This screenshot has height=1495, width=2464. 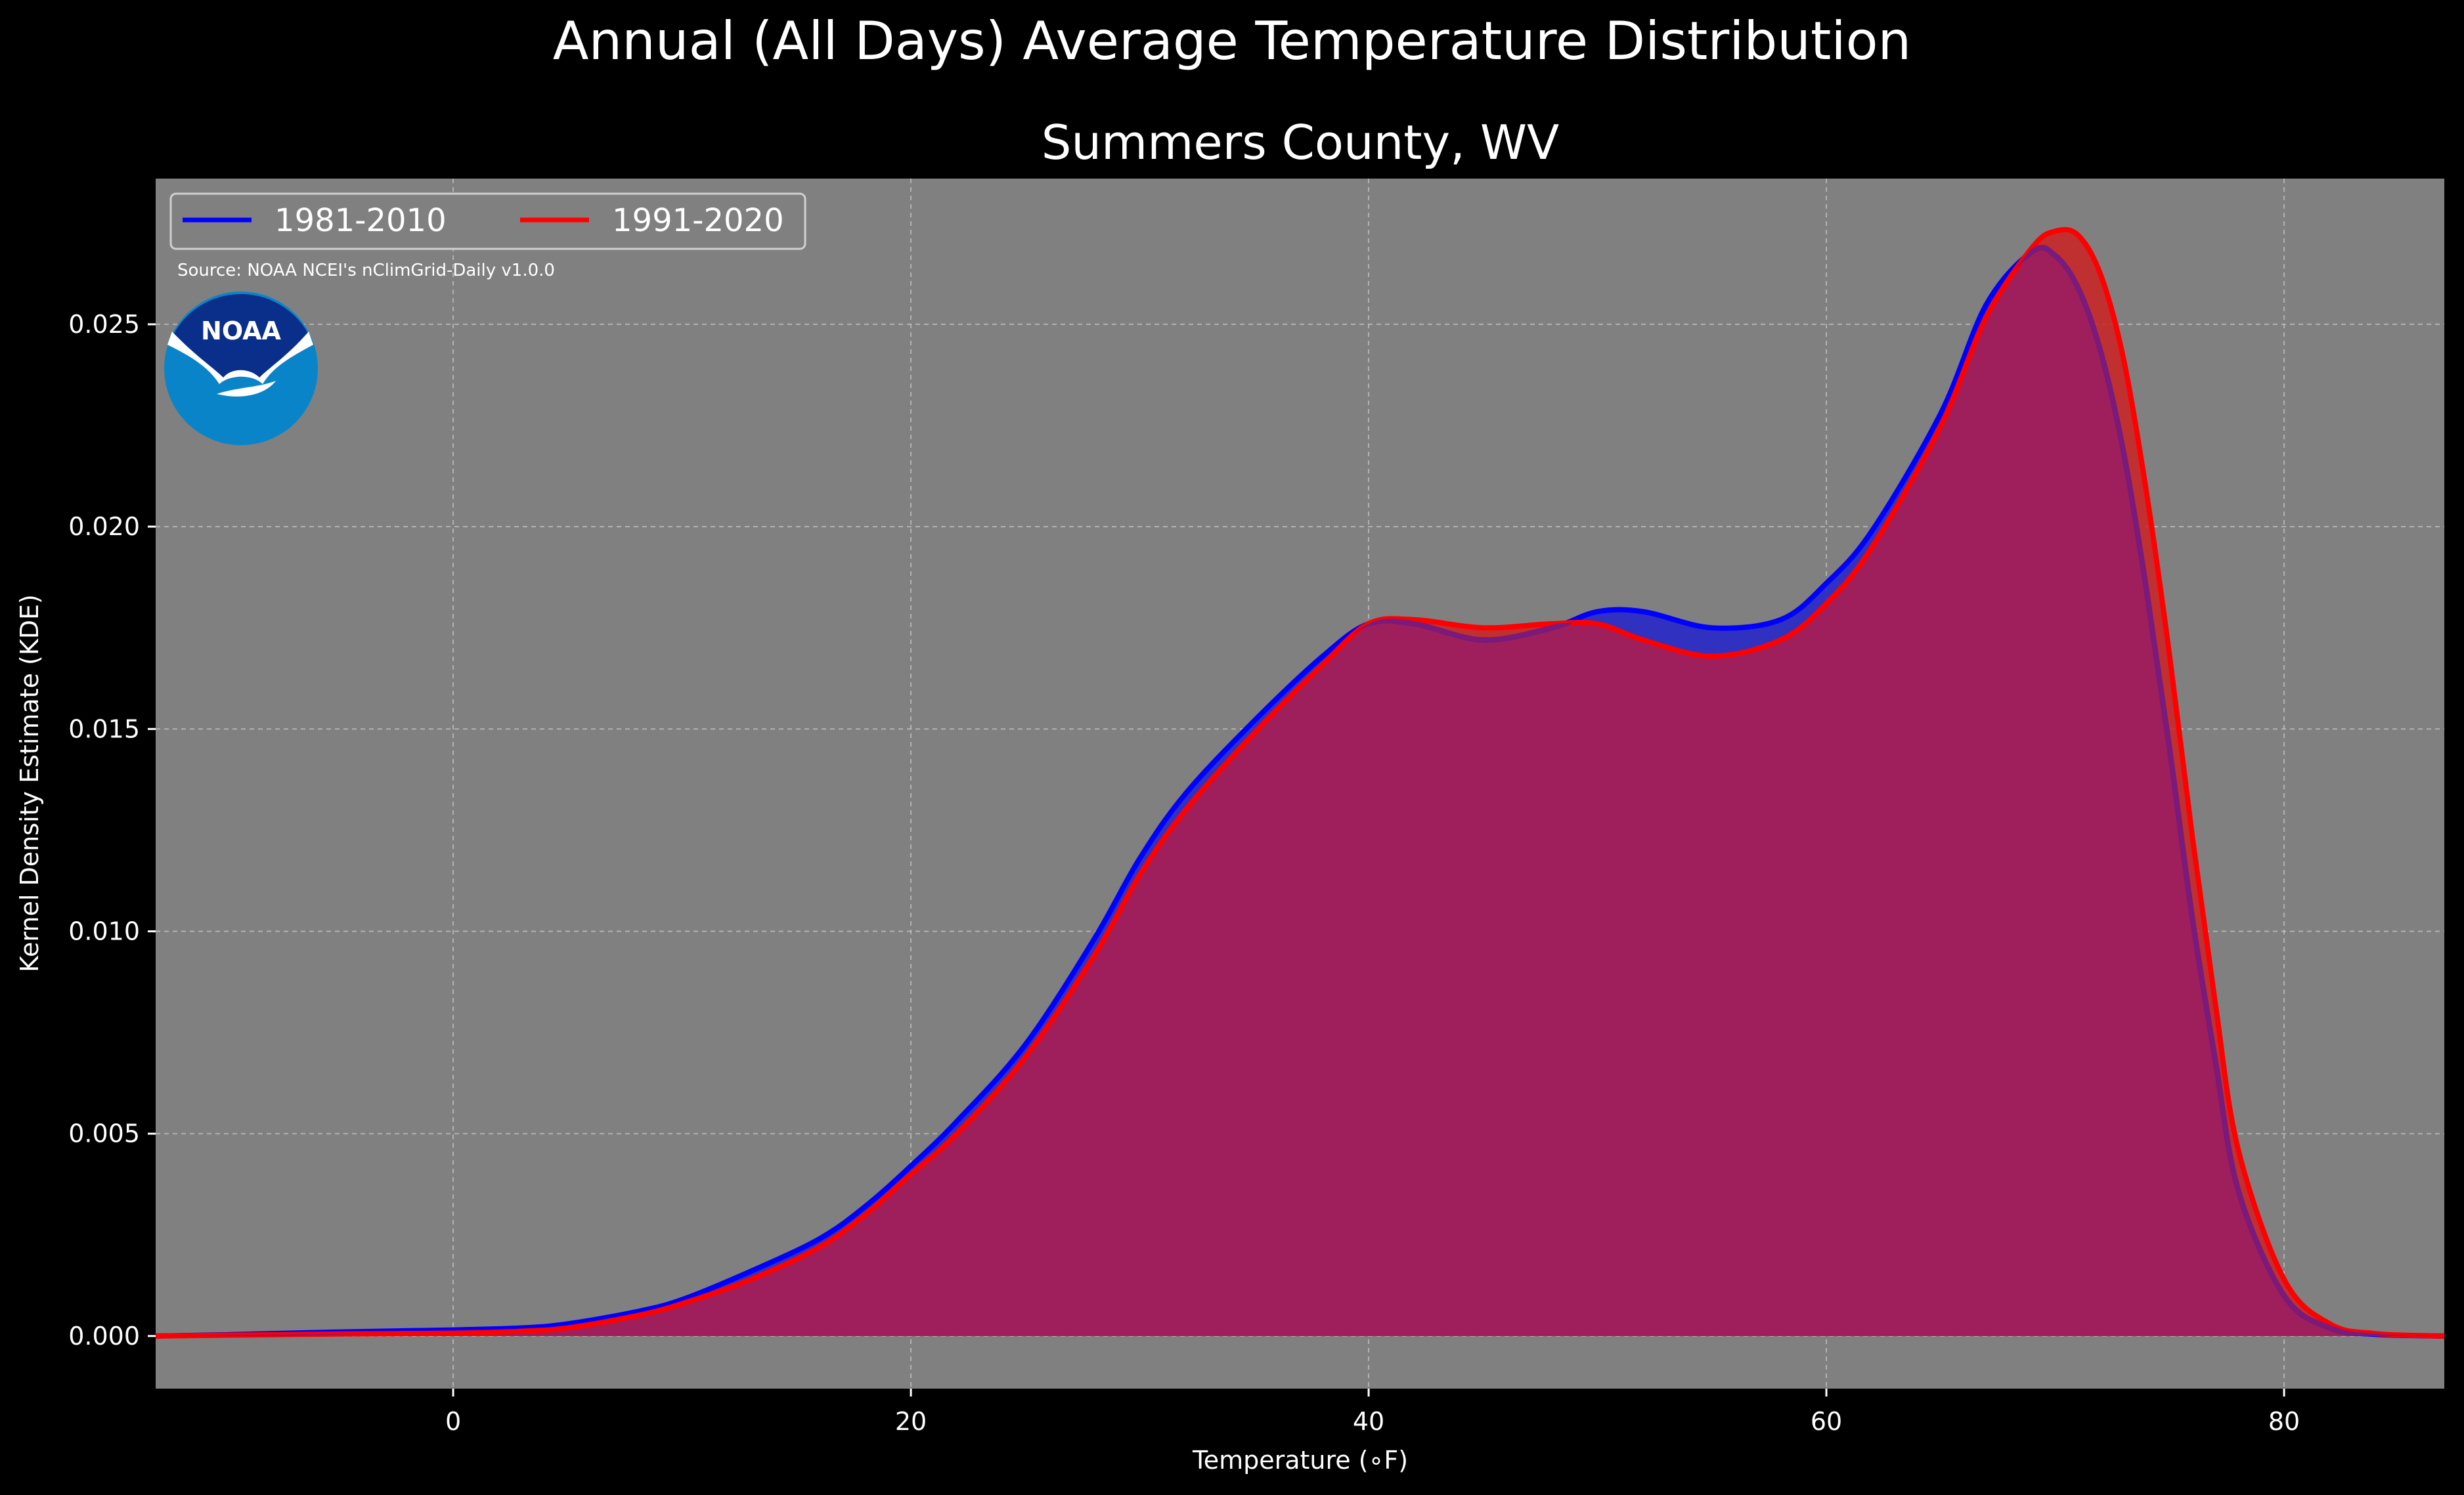 I want to click on x-tick-label: 60, so click(x=1826, y=1421).